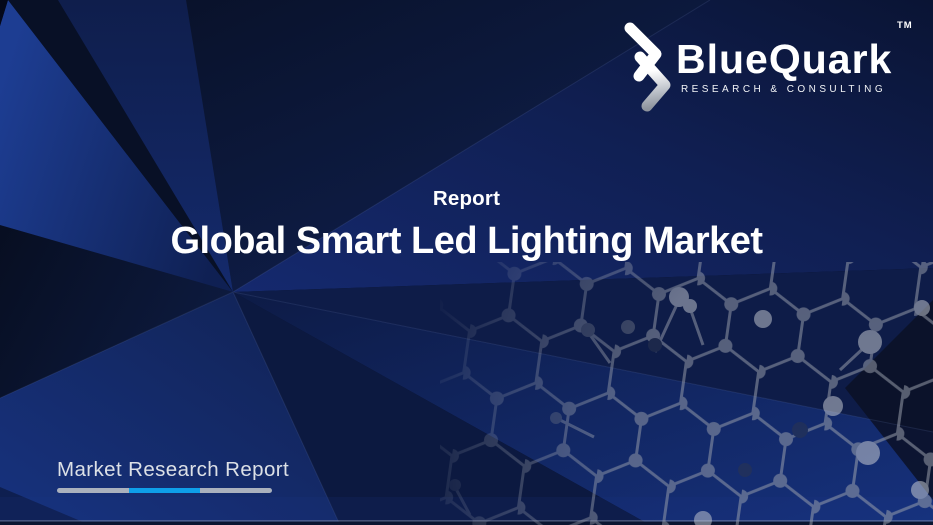 The image size is (933, 525). I want to click on molecule-highlight-nodes, so click(799, 406).